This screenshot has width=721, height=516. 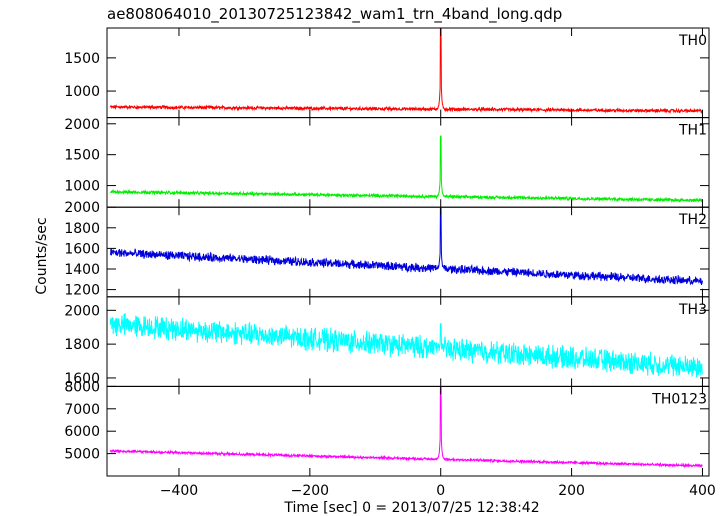 What do you see at coordinates (310, 491) in the screenshot?
I see `x-tick-label: −200` at bounding box center [310, 491].